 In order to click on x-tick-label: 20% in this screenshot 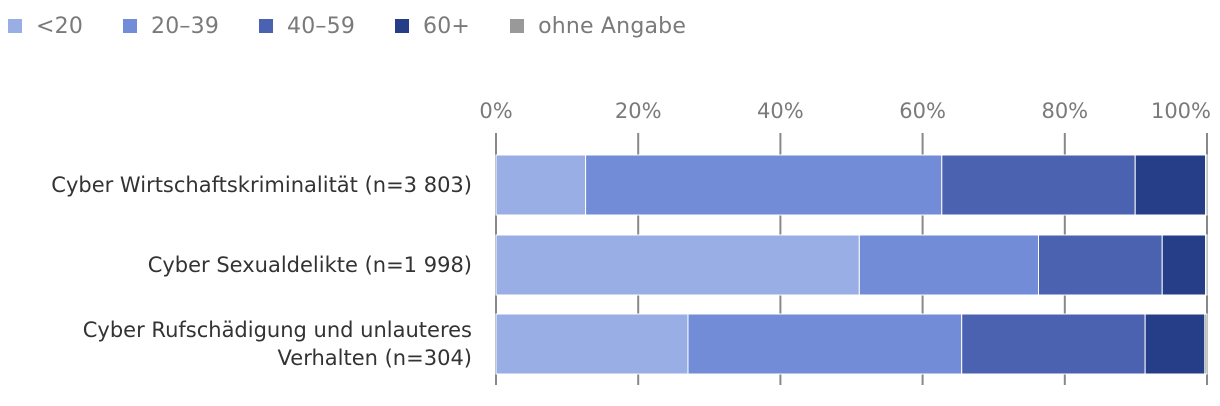, I will do `click(638, 111)`.